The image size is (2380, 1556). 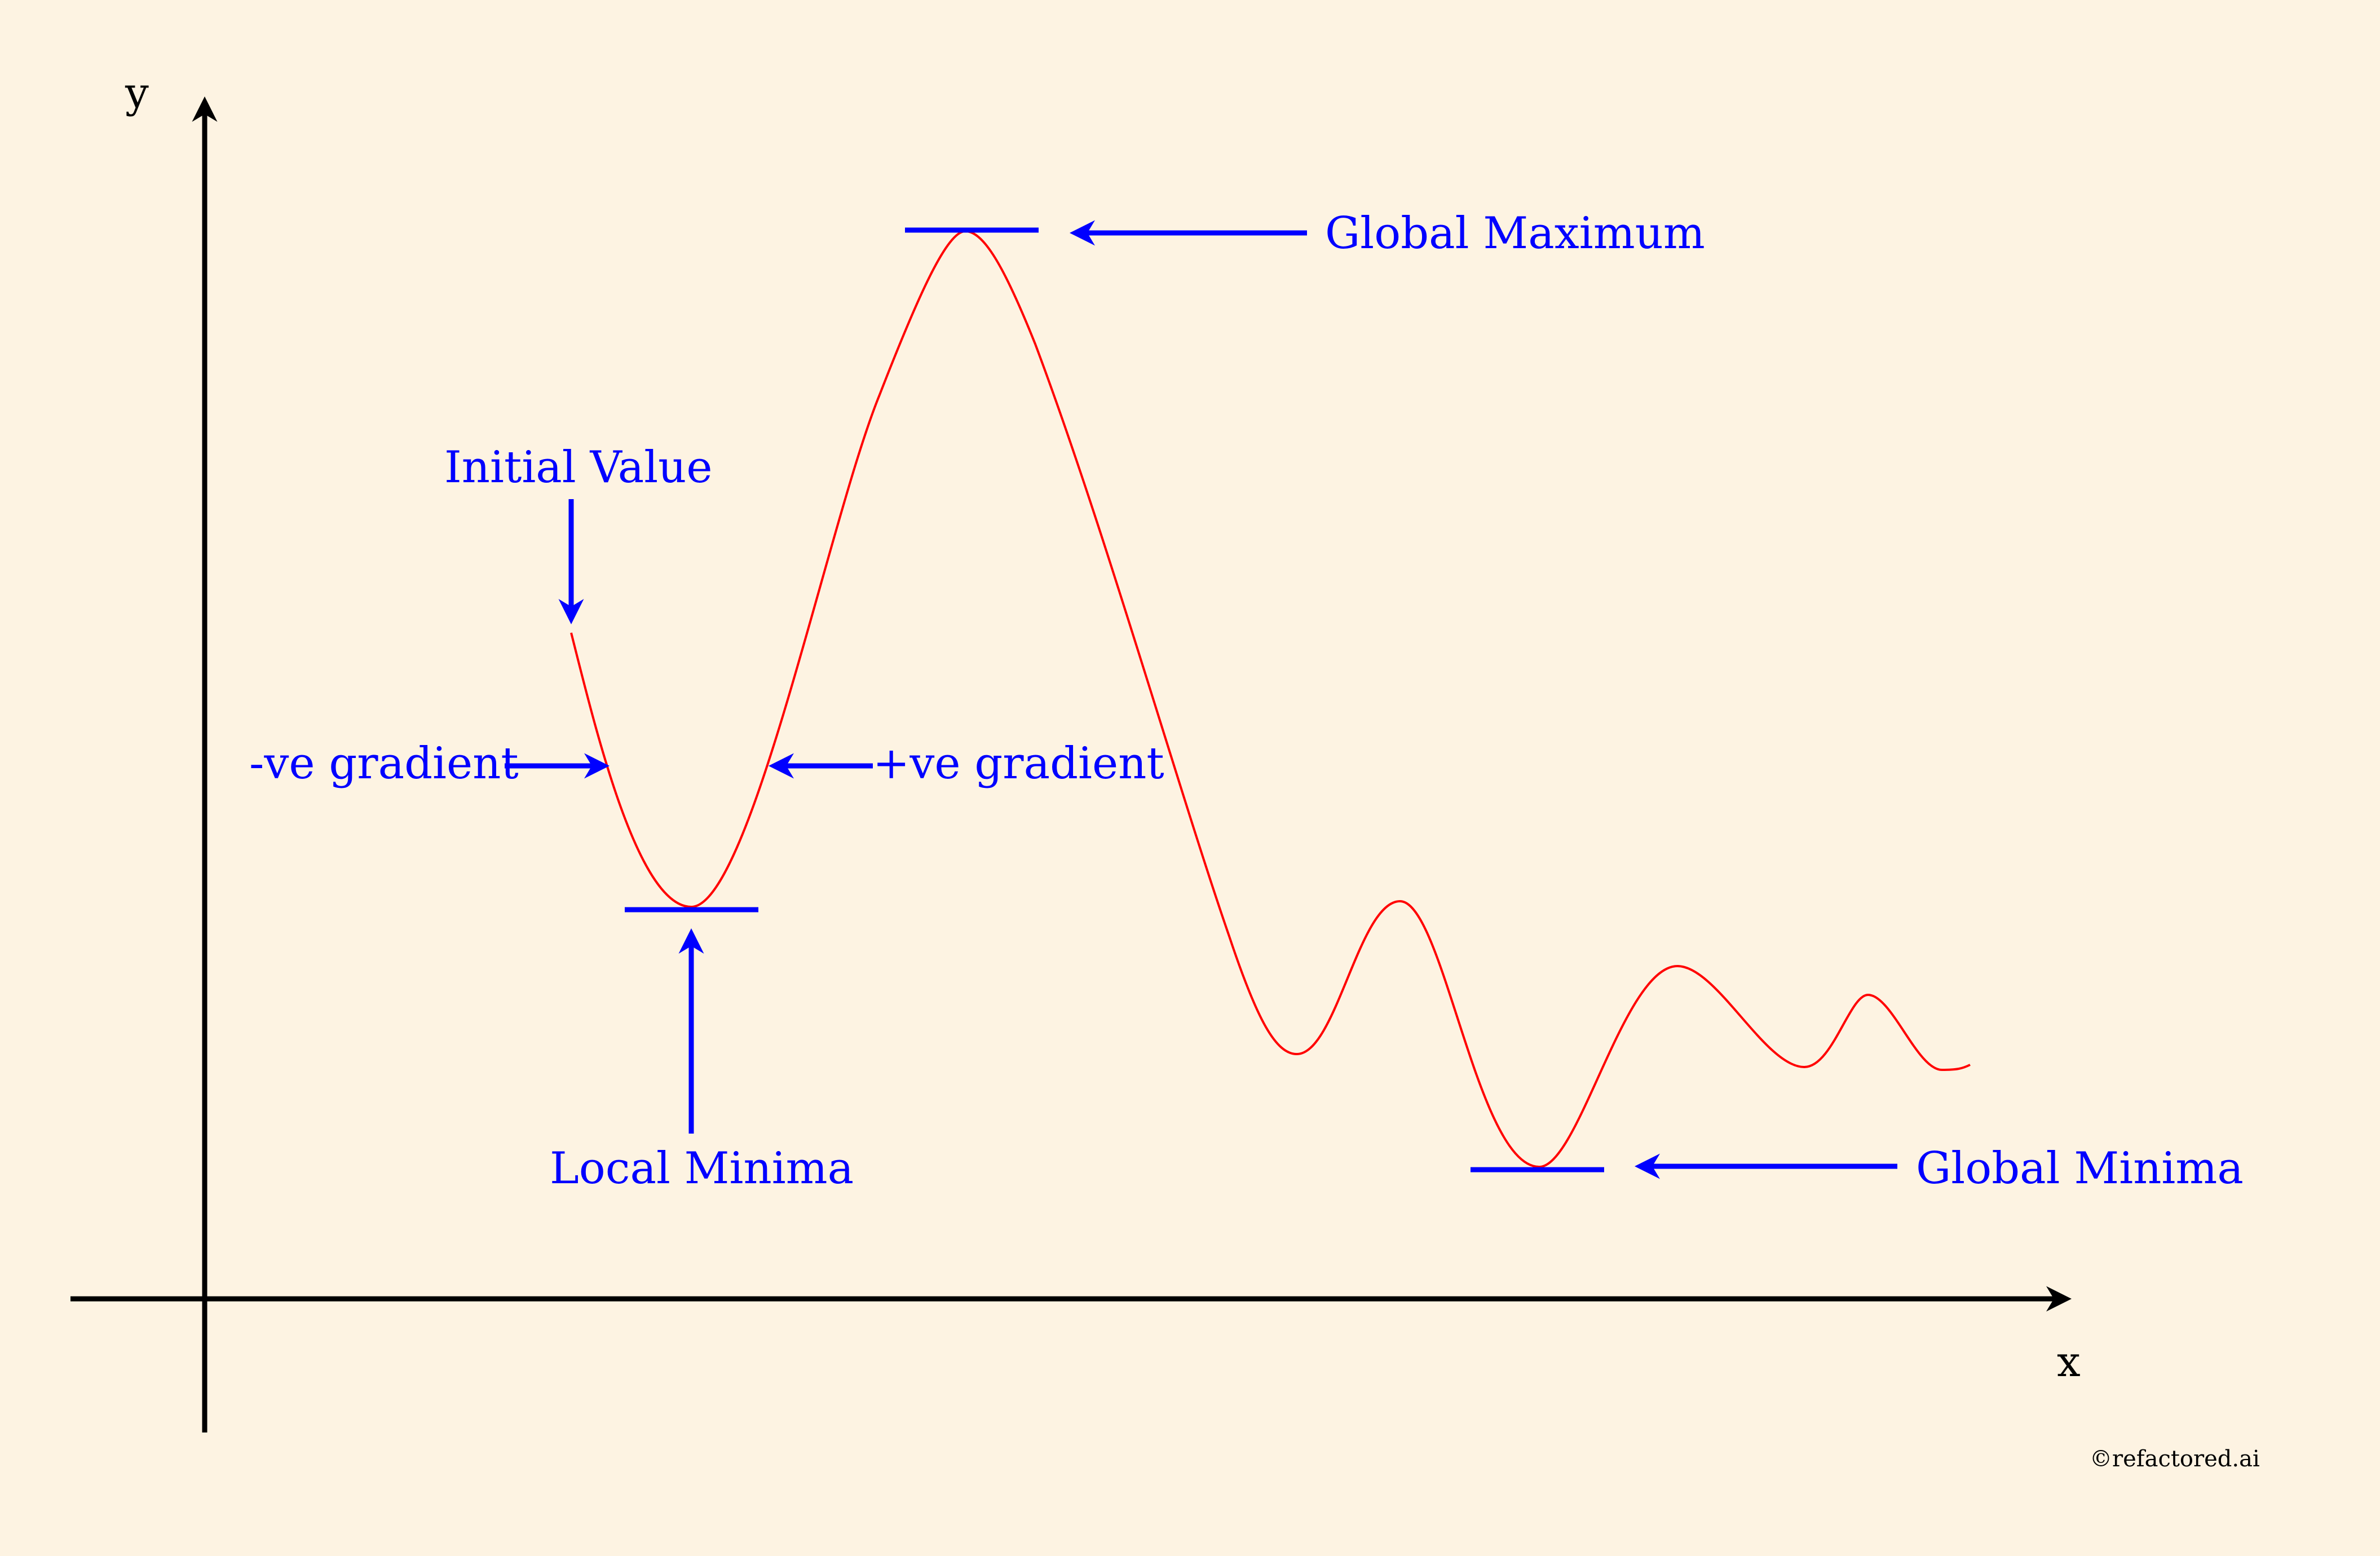 What do you see at coordinates (137, 93) in the screenshot?
I see `y-axis-label: y` at bounding box center [137, 93].